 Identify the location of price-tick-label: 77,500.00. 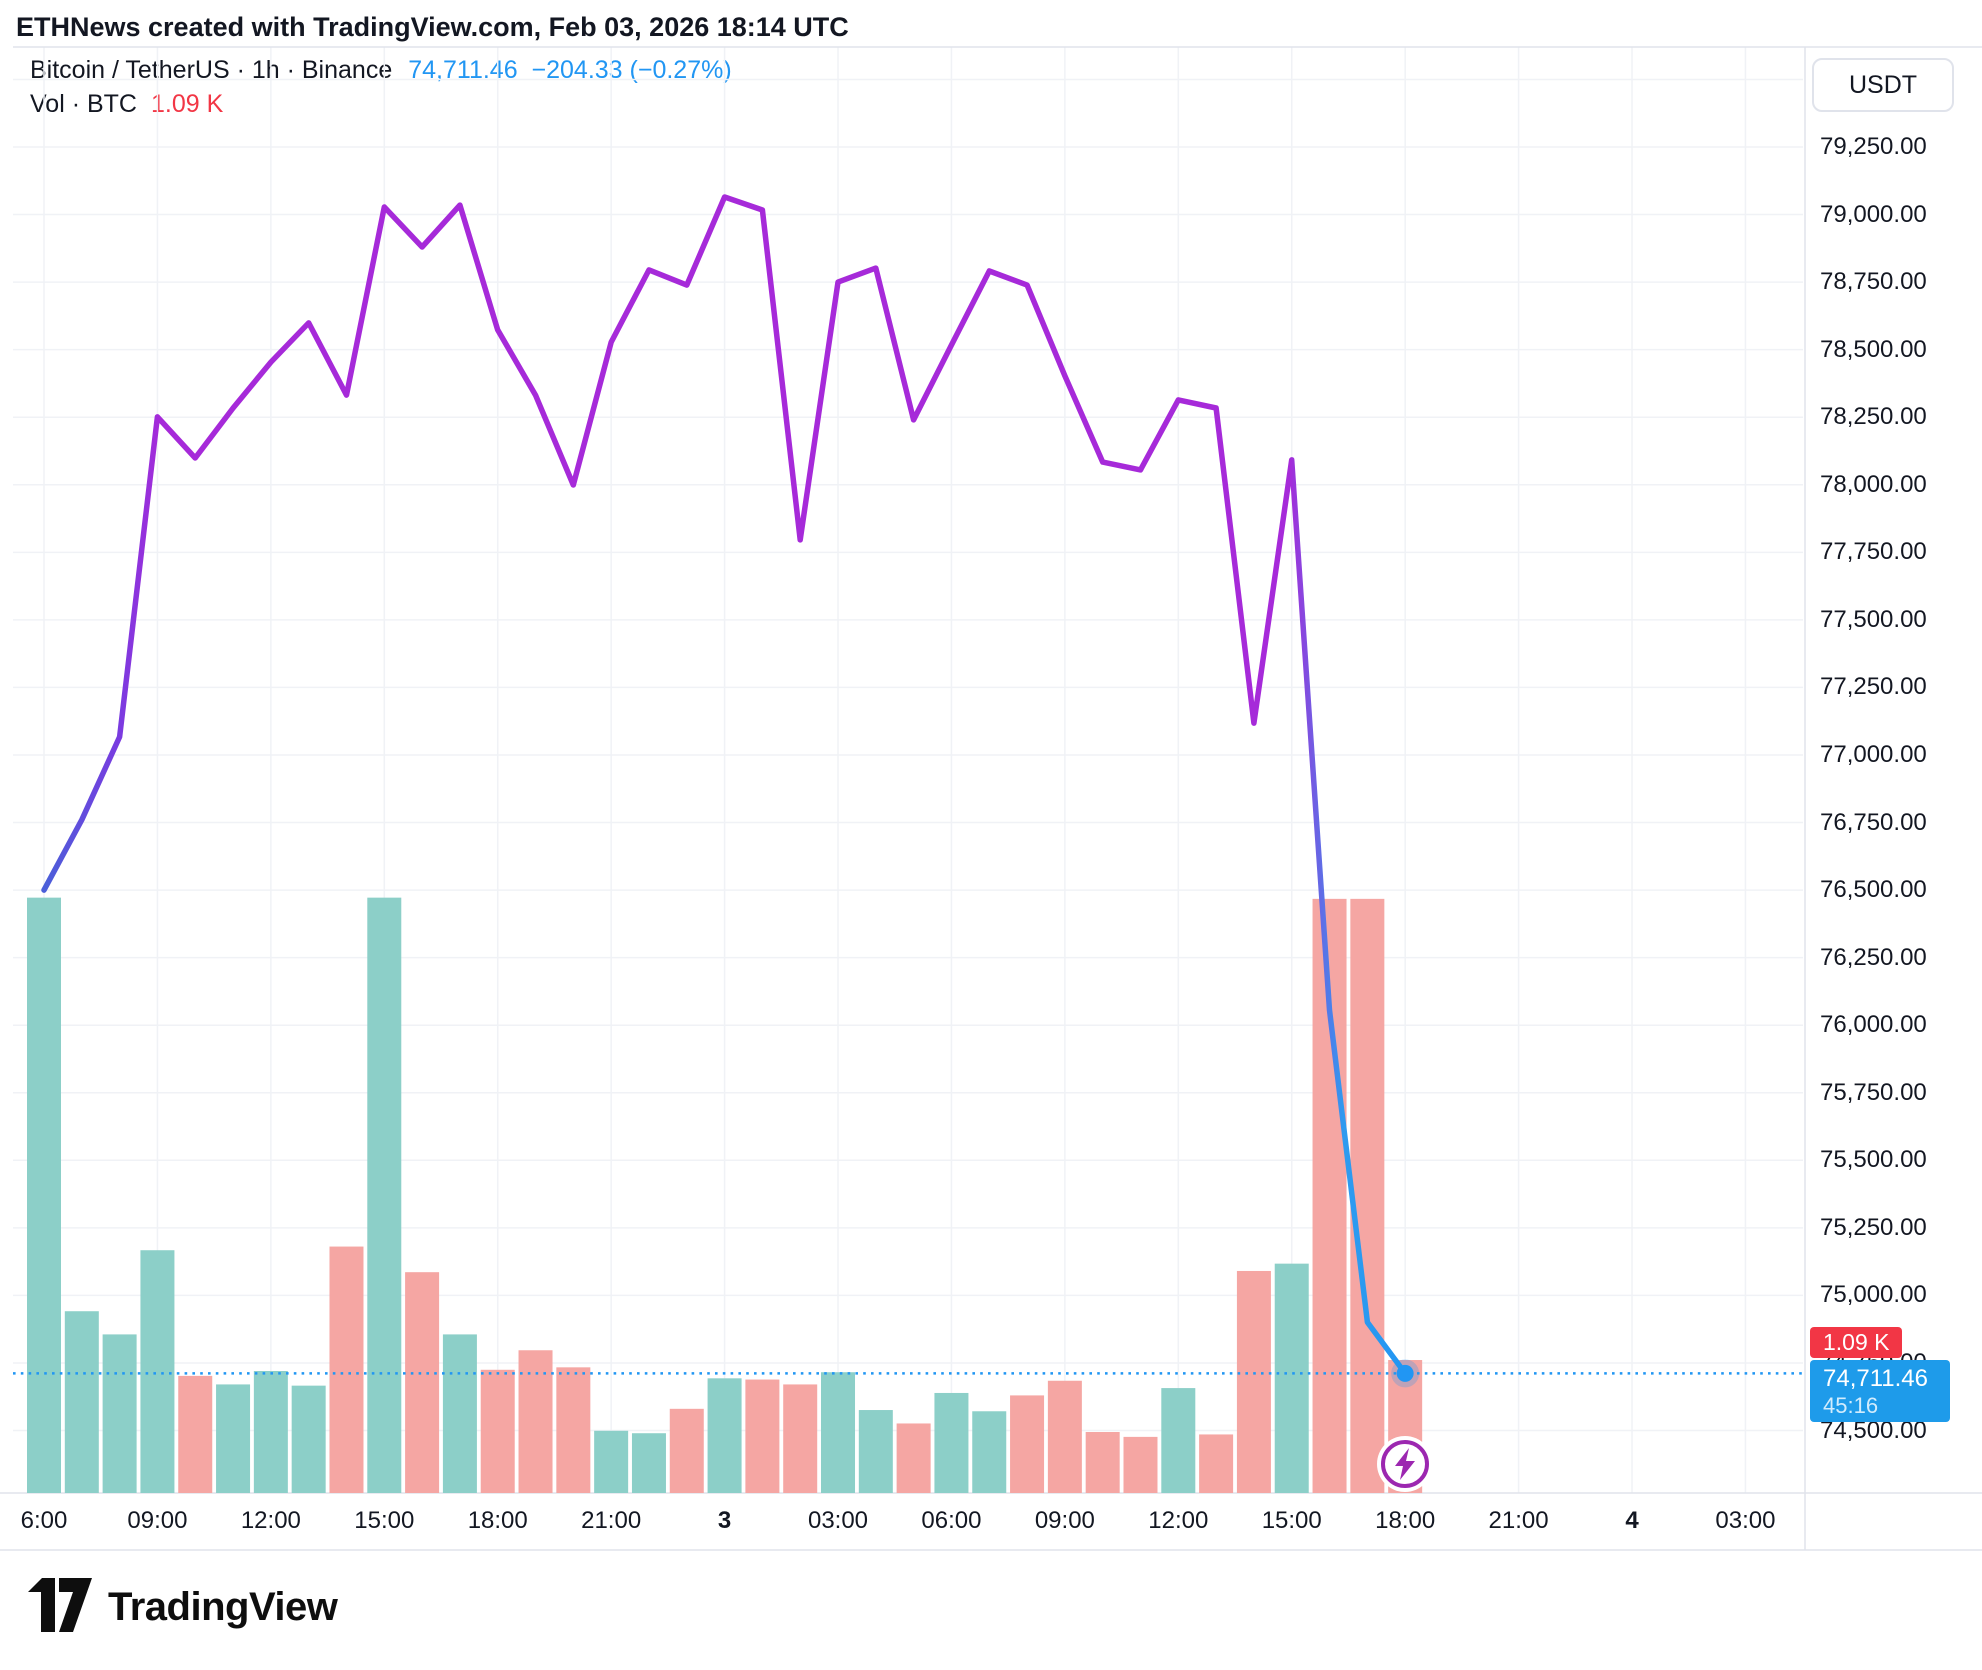
(1873, 619).